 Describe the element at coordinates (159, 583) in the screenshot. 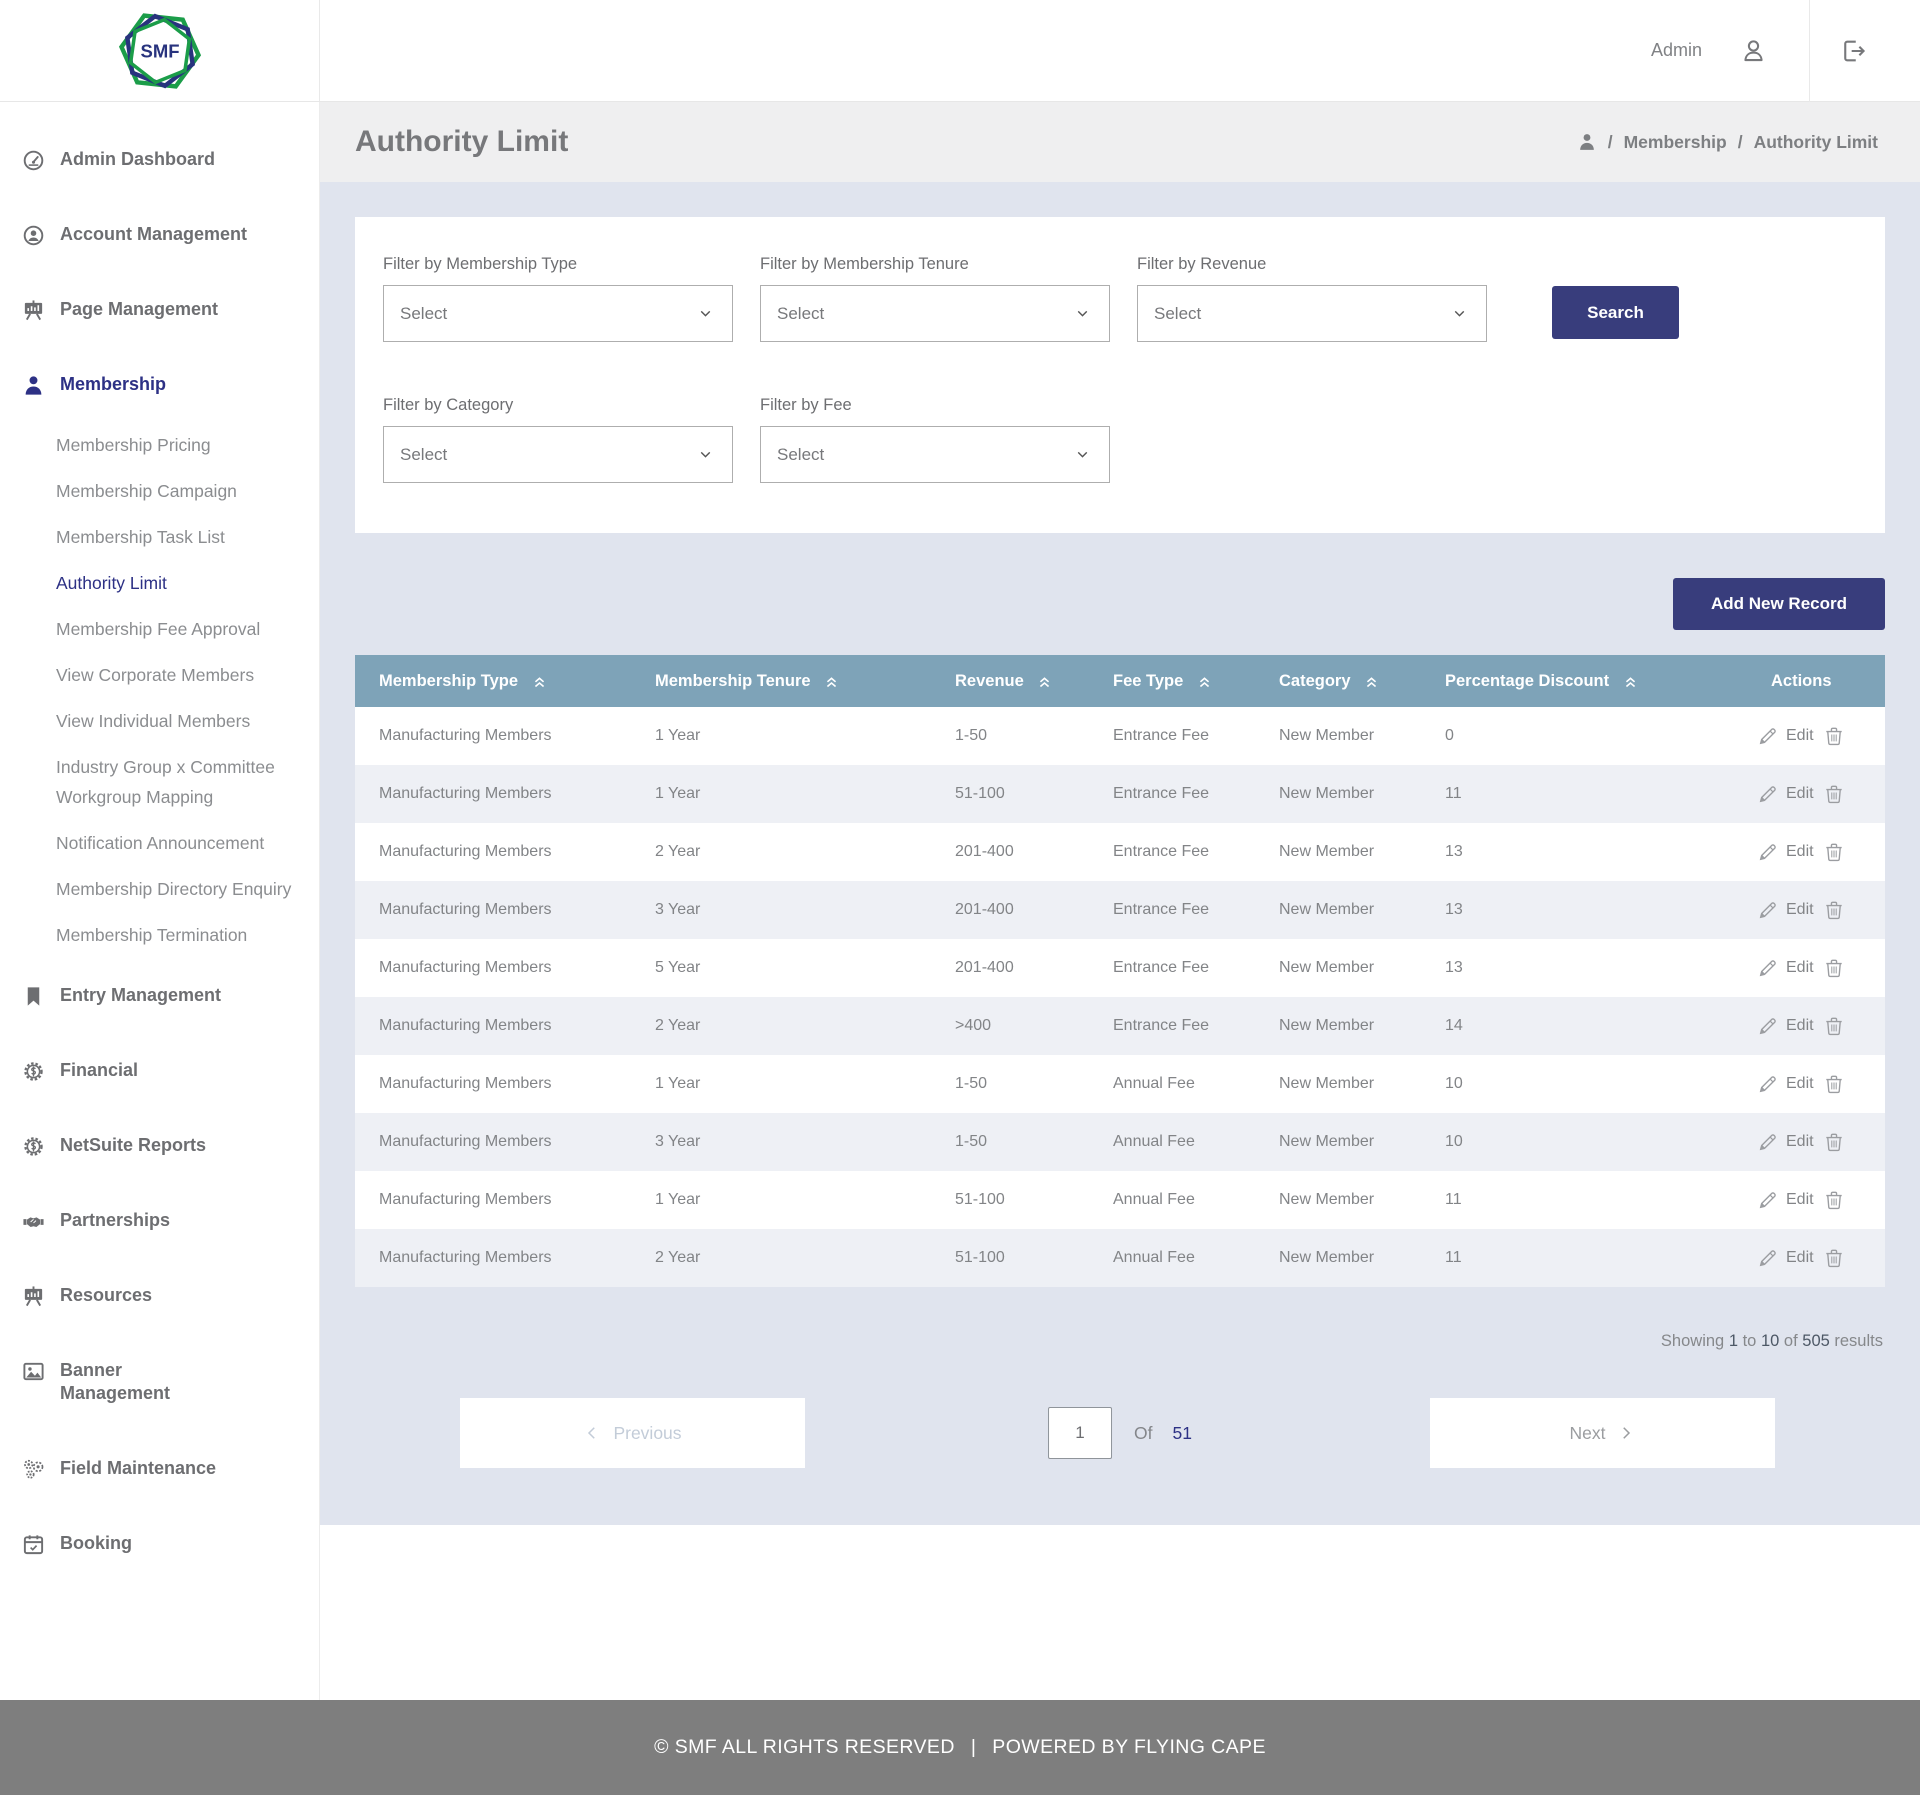

I see `sidebar-item-authority-limit: Authority Limit` at that location.